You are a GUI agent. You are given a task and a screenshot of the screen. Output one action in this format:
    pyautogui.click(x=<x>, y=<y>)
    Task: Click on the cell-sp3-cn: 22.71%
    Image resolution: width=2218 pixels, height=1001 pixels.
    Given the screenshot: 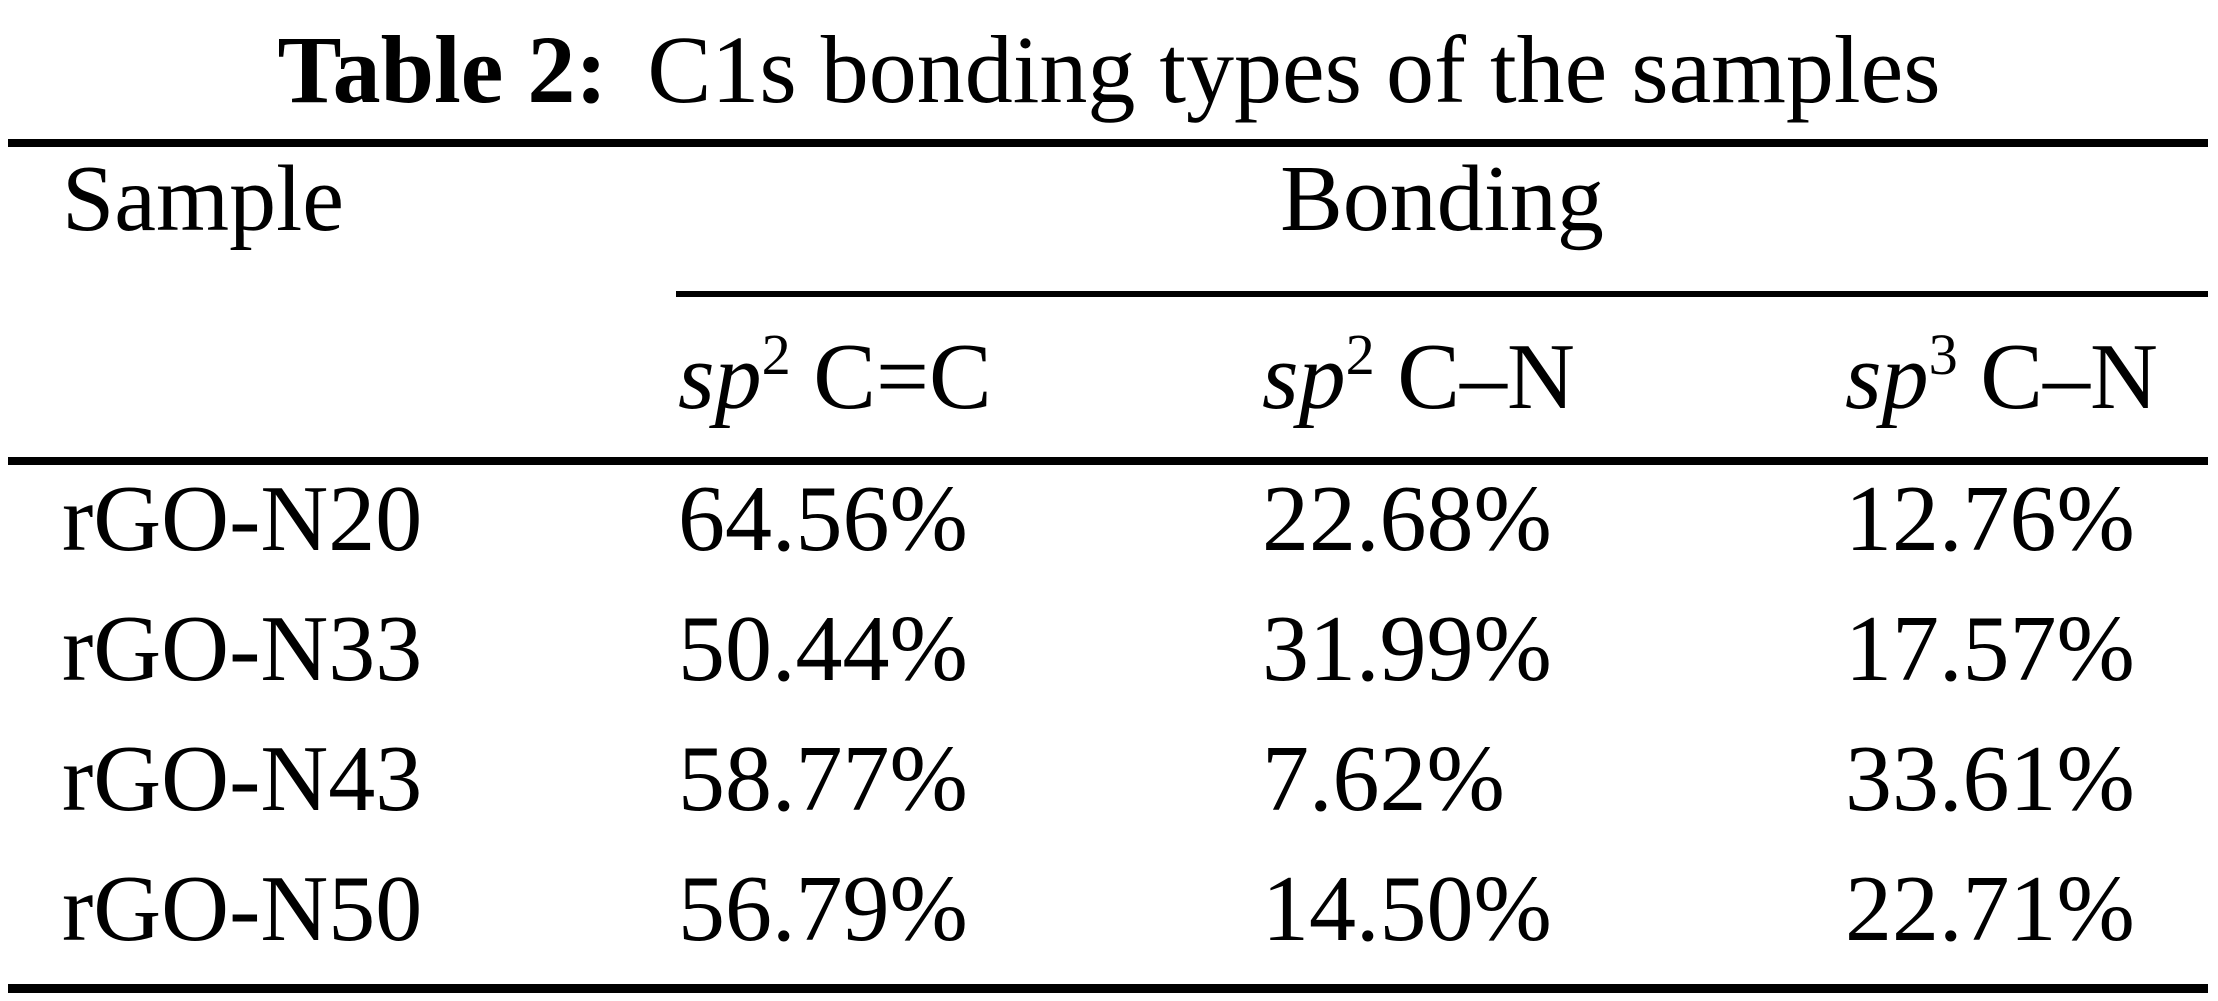 What is the action you would take?
    pyautogui.click(x=1990, y=909)
    